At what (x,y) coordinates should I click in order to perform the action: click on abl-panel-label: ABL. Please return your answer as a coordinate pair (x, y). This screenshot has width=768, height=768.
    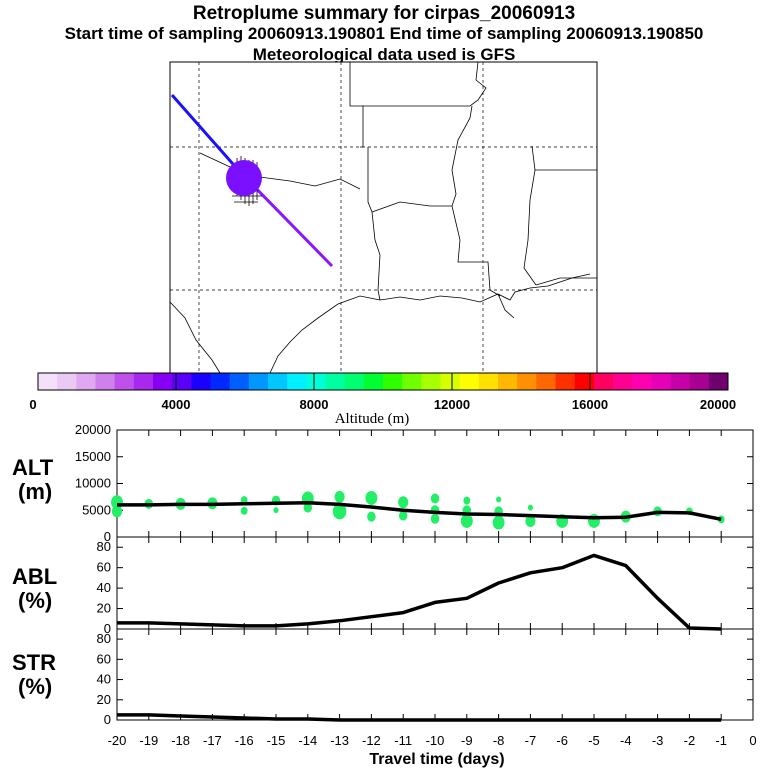
    Looking at the image, I should click on (34, 576).